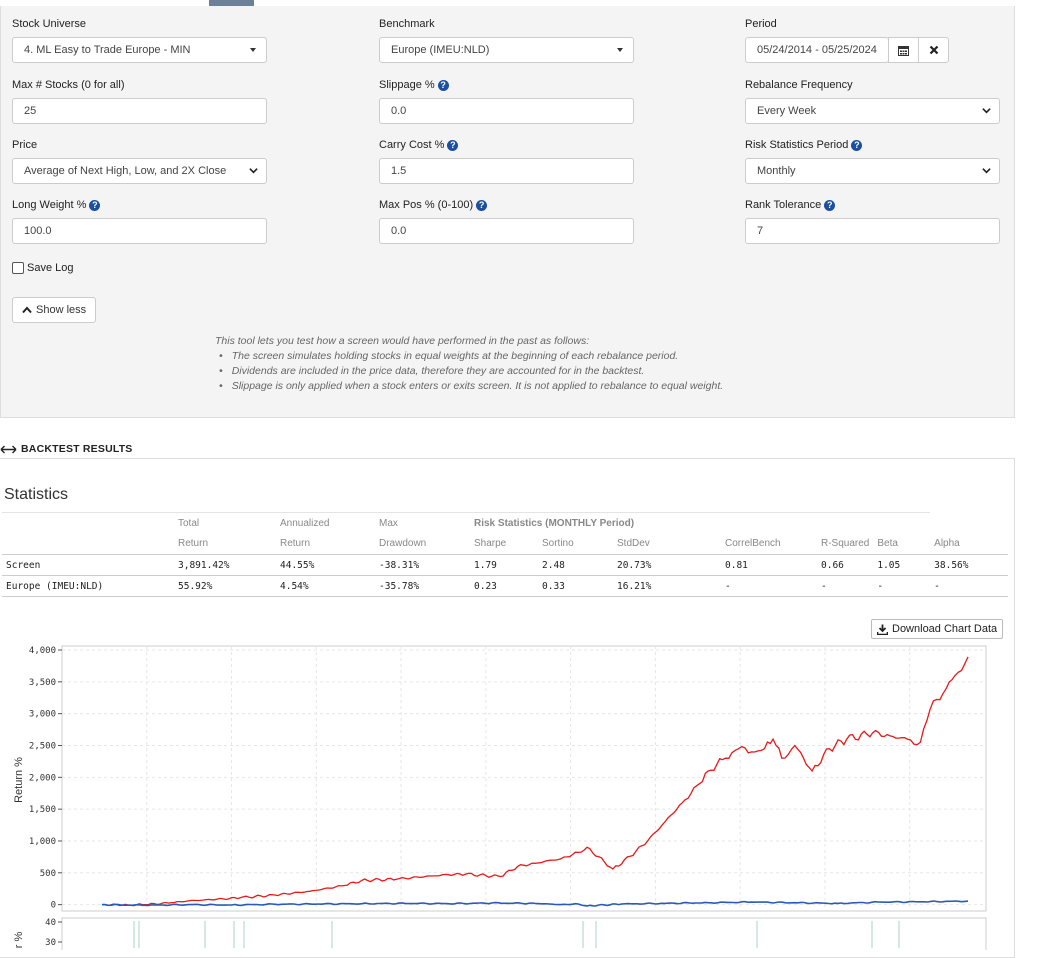 This screenshot has width=1037, height=958. What do you see at coordinates (887, 544) in the screenshot?
I see `column-header: Beta` at bounding box center [887, 544].